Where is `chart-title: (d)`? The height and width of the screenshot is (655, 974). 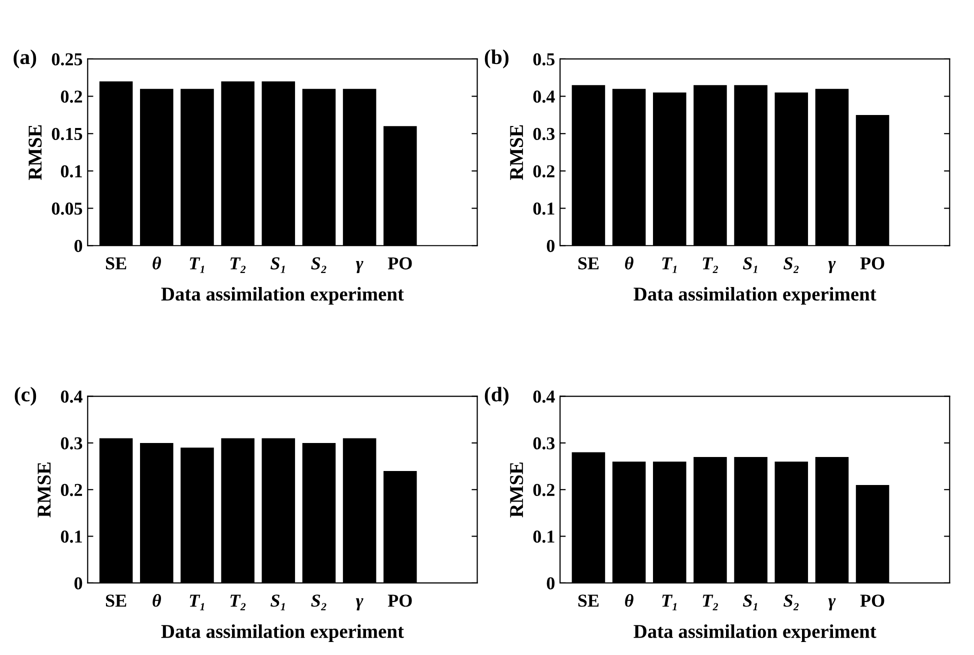 chart-title: (d) is located at coordinates (496, 396).